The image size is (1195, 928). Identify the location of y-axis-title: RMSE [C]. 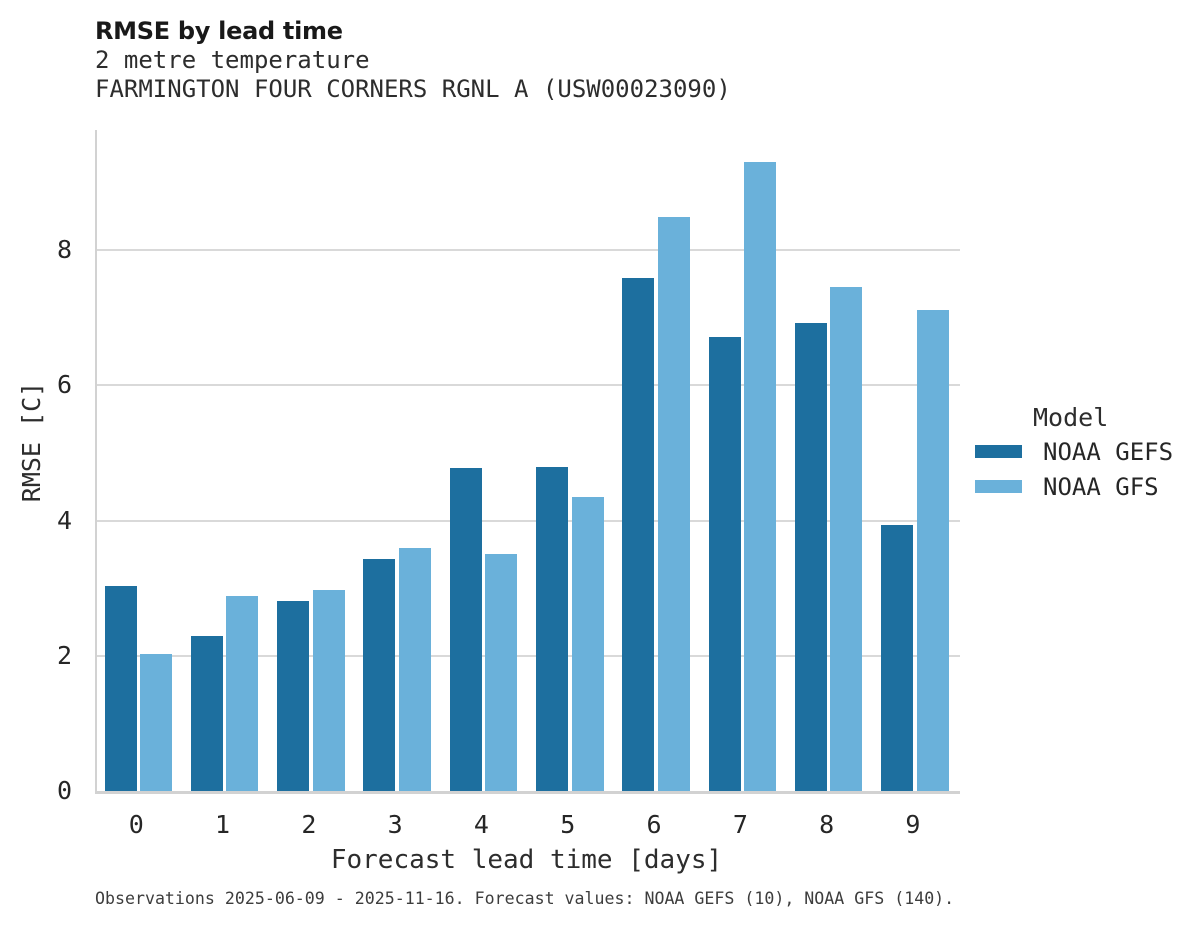
(31, 442).